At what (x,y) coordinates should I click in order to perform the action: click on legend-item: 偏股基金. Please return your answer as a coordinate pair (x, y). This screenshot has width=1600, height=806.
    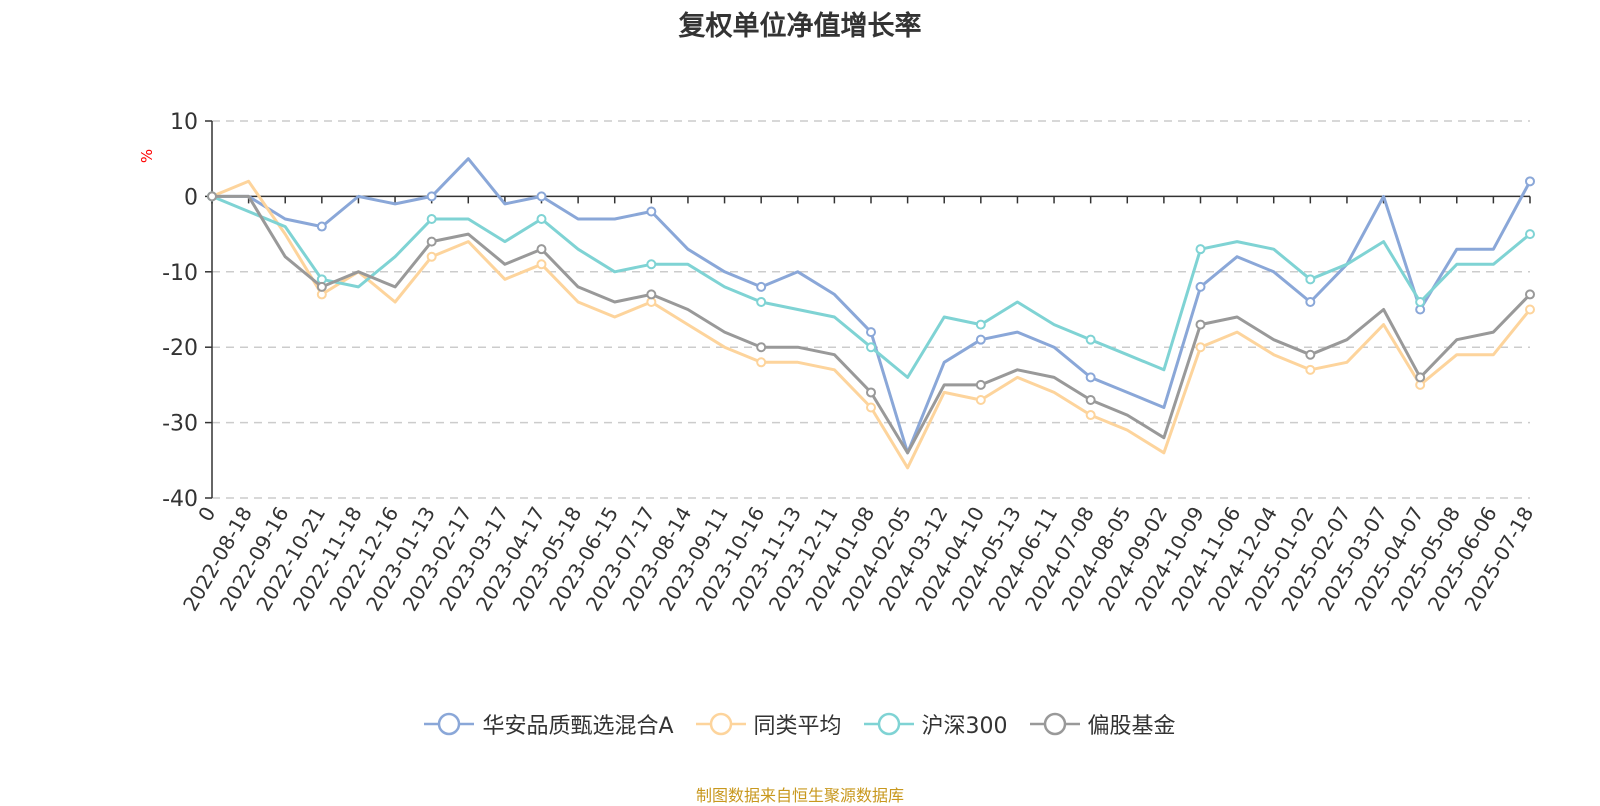
    Looking at the image, I should click on (1102, 724).